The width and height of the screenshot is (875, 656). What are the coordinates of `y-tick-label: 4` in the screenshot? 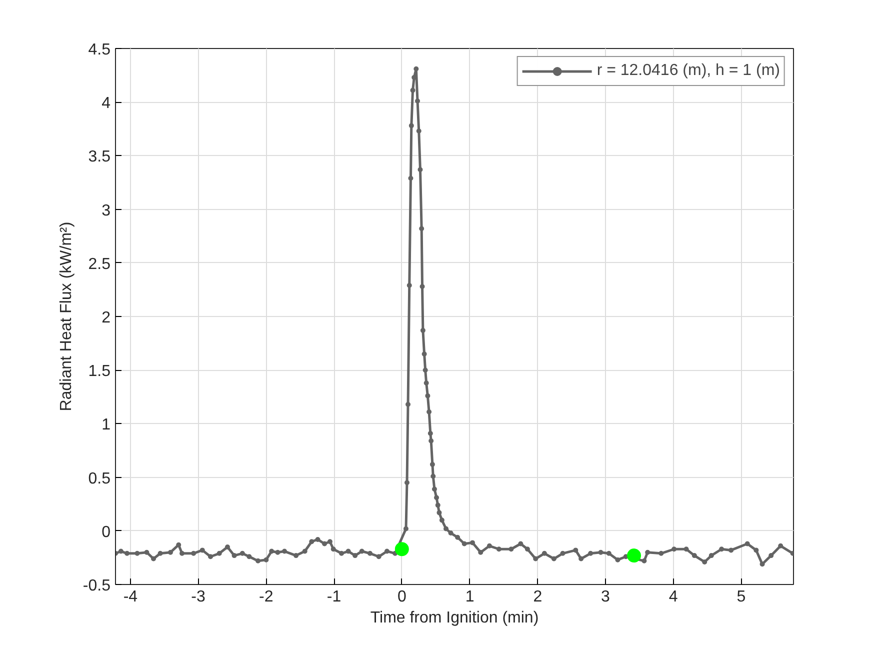 It's located at (106, 103).